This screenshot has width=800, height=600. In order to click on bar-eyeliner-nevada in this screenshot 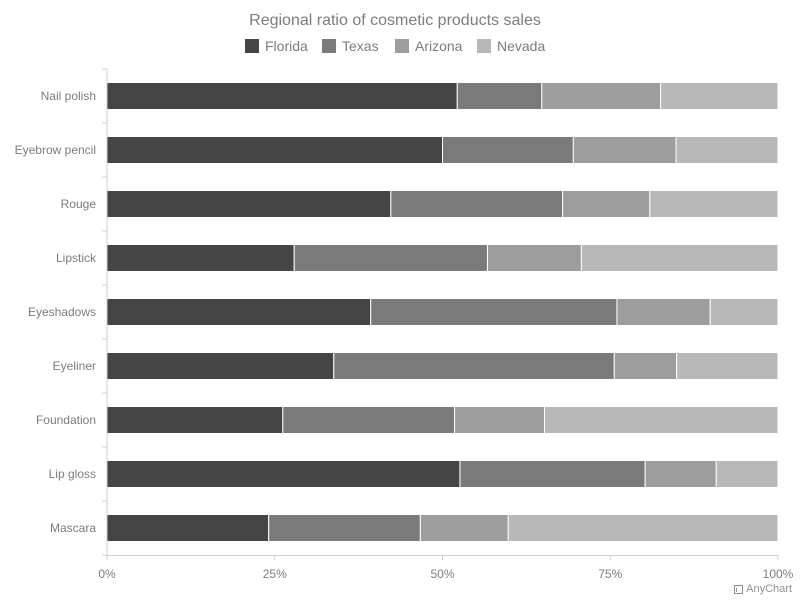, I will do `click(727, 366)`.